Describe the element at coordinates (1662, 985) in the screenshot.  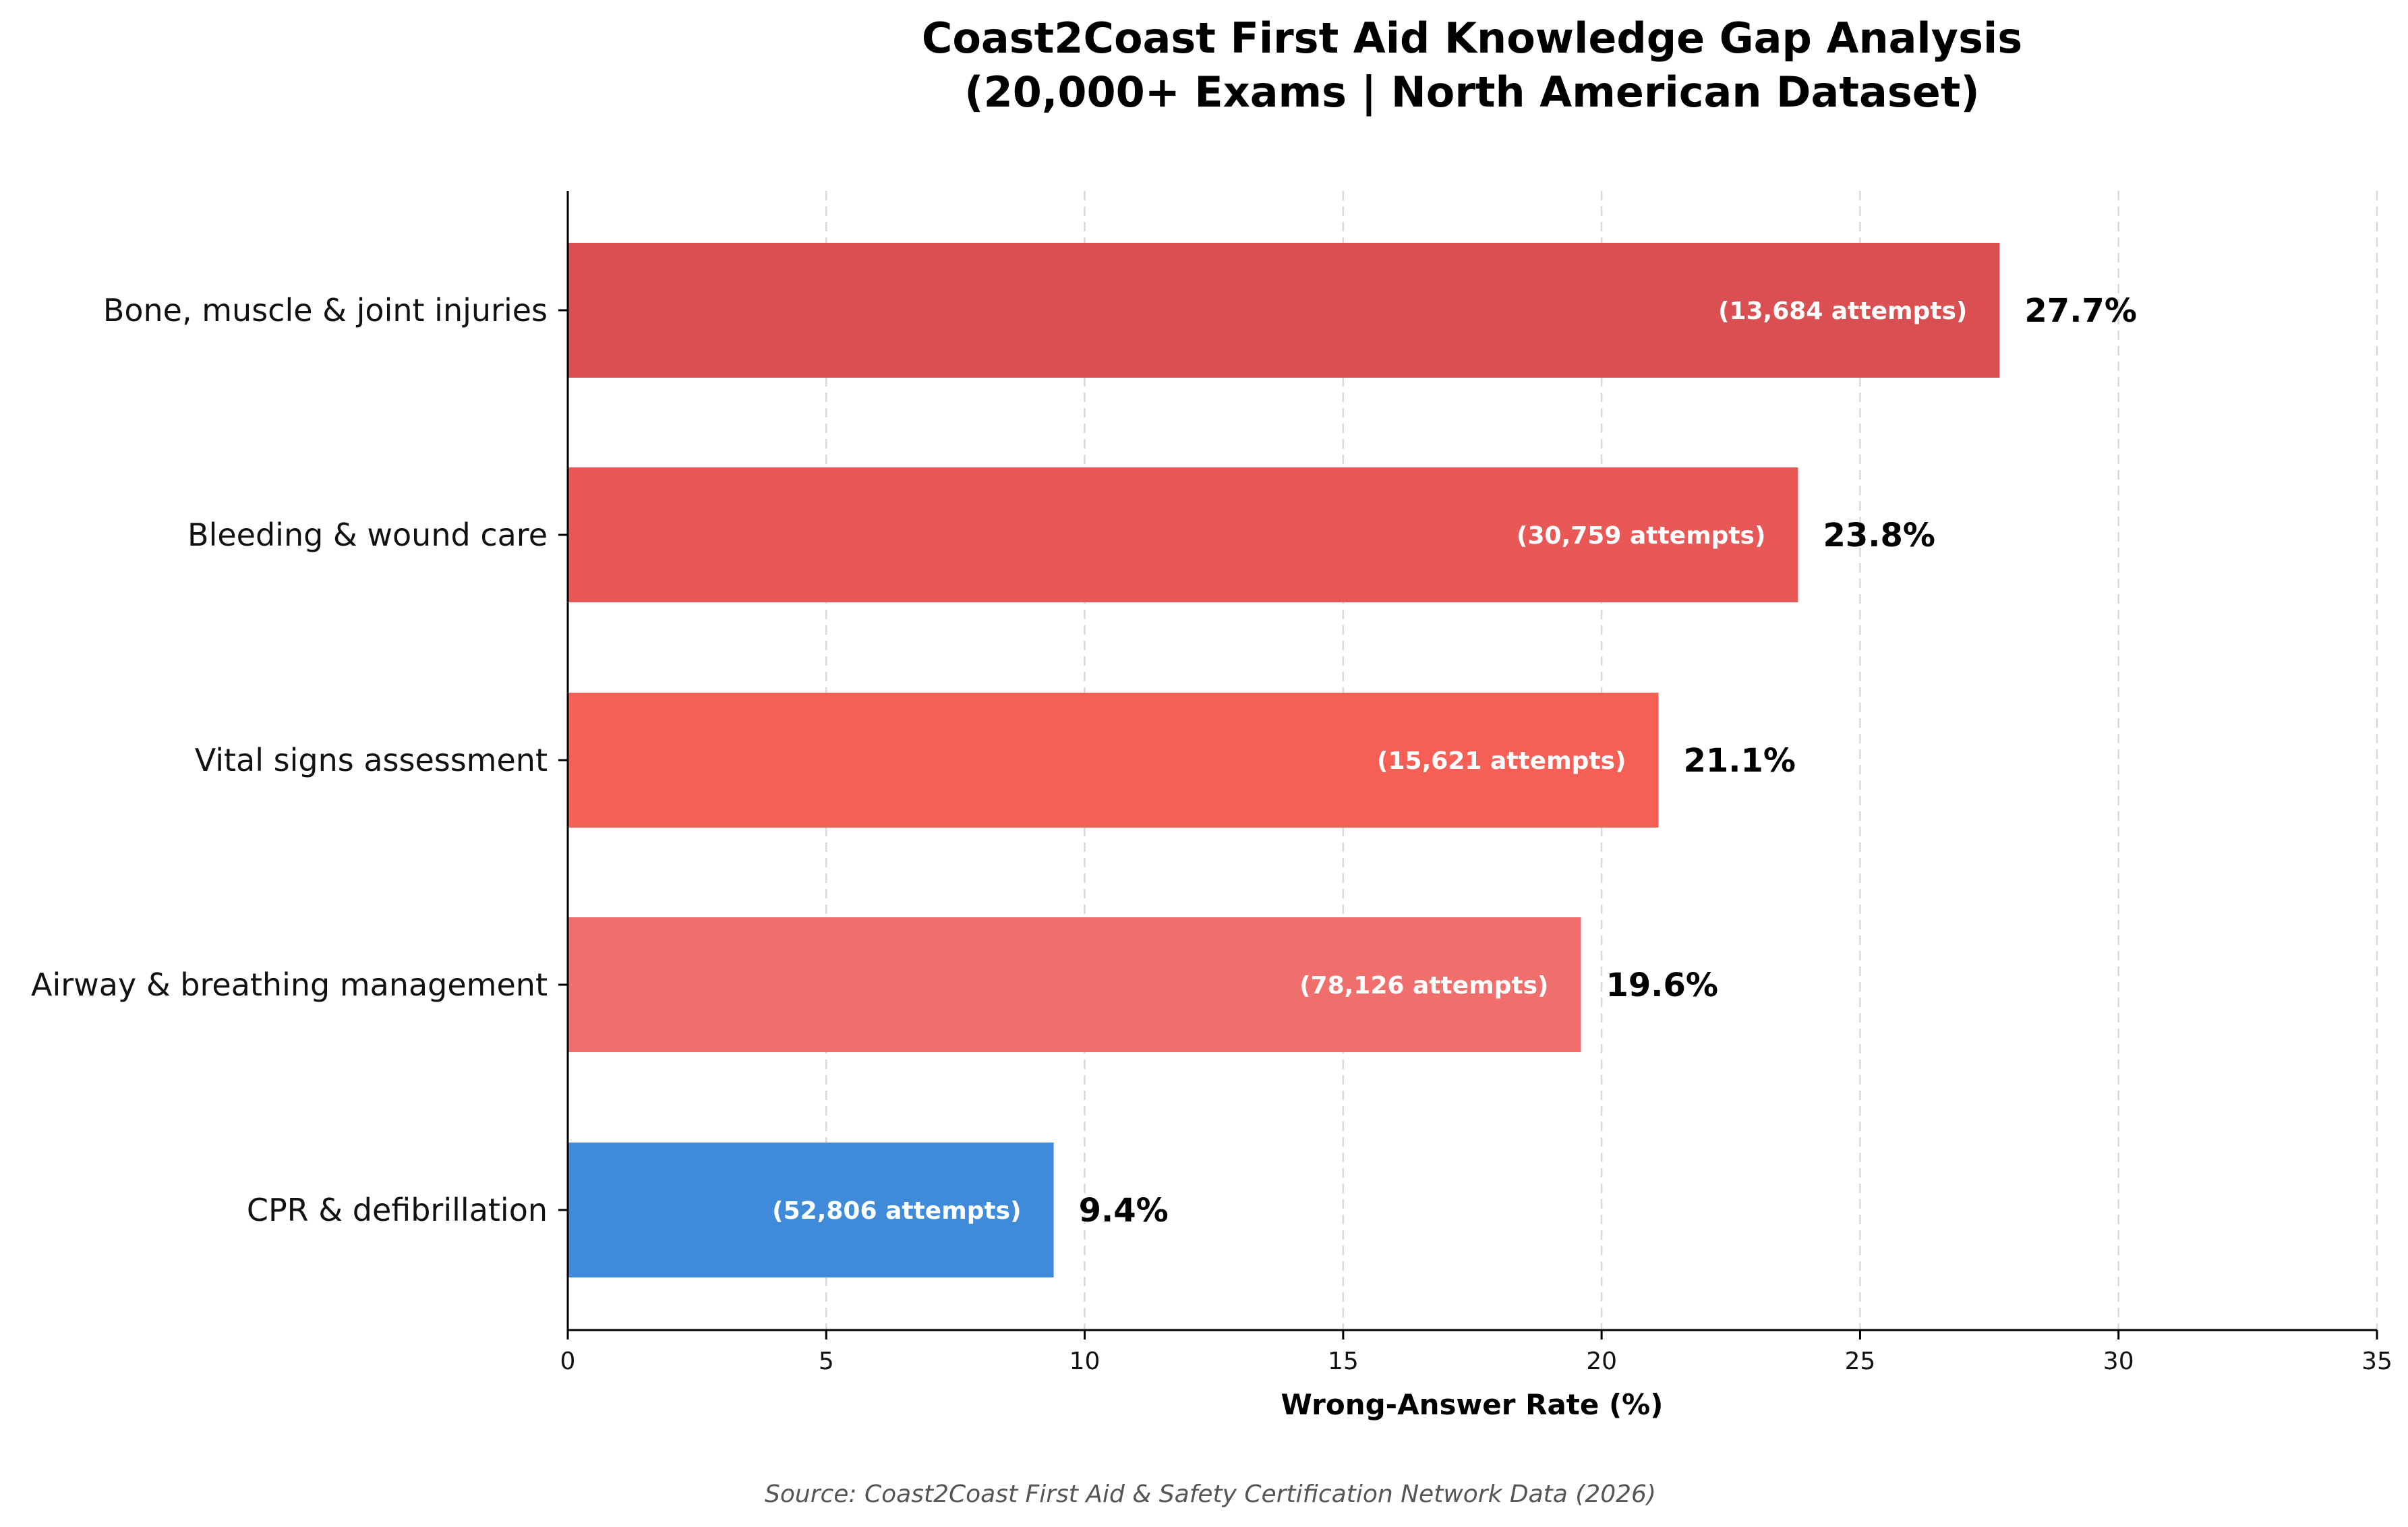
I see `value-label-3: 19.6%` at that location.